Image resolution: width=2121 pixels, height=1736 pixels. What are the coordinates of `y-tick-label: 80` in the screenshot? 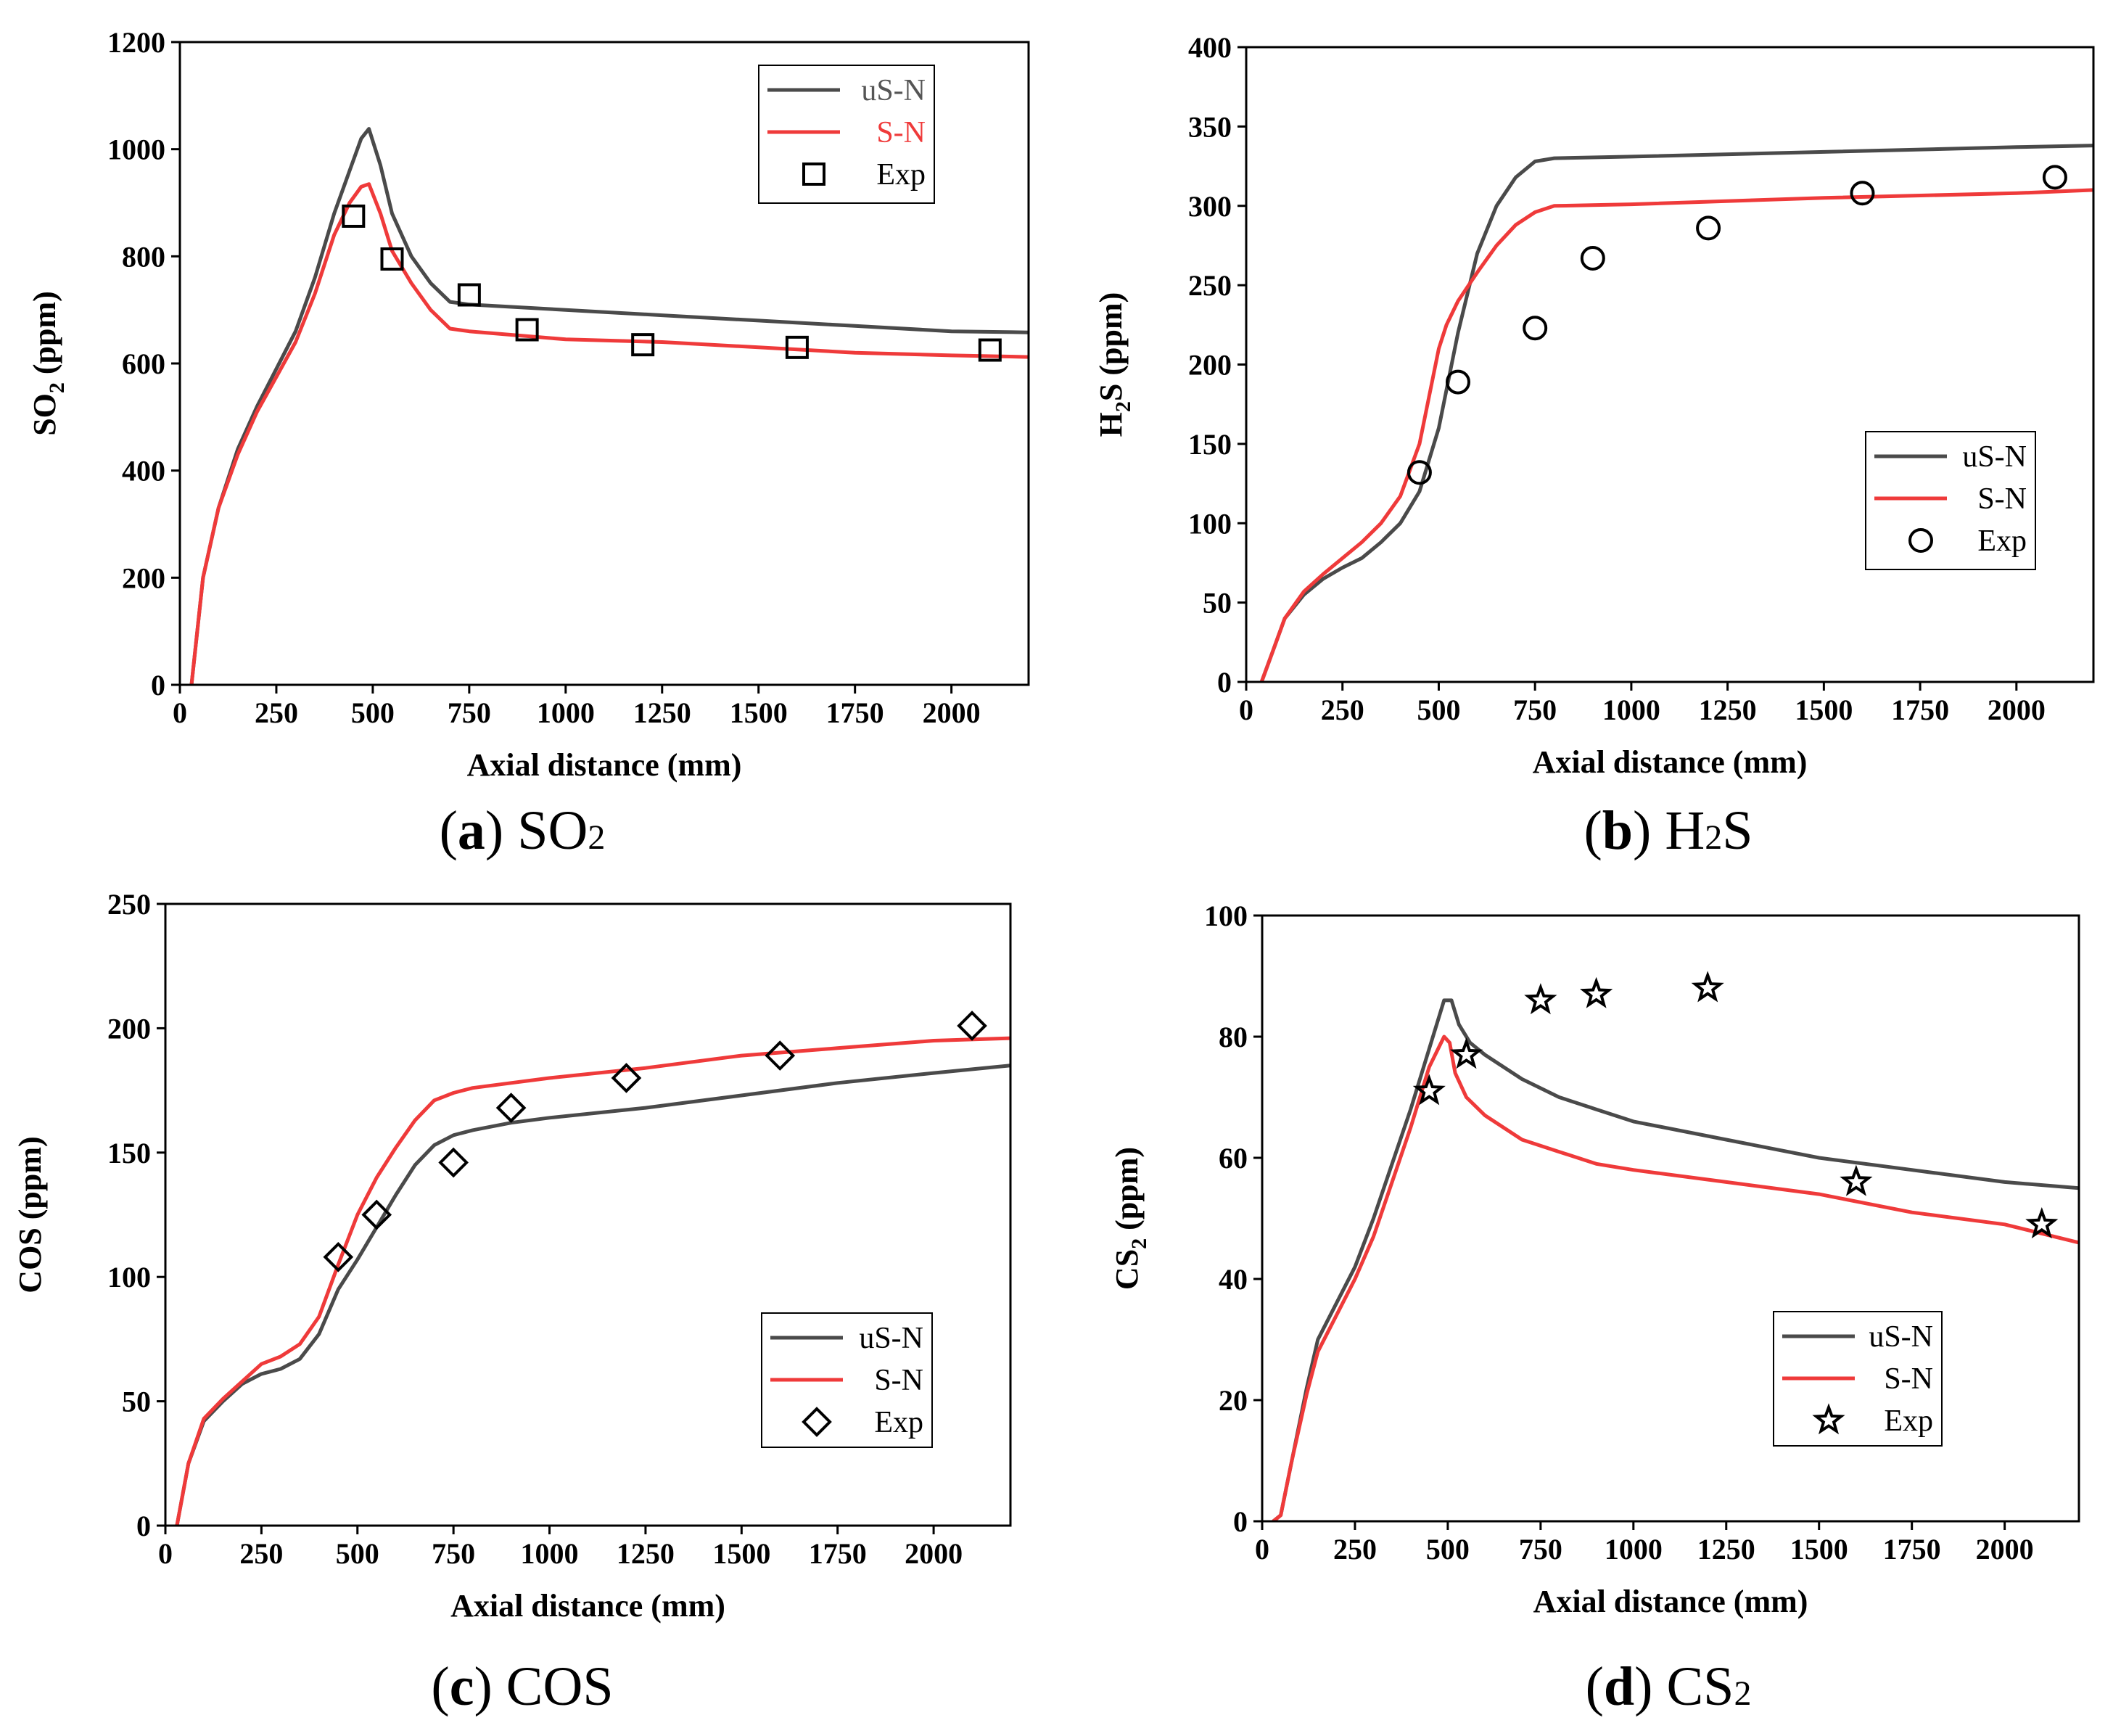 It's located at (1233, 1037).